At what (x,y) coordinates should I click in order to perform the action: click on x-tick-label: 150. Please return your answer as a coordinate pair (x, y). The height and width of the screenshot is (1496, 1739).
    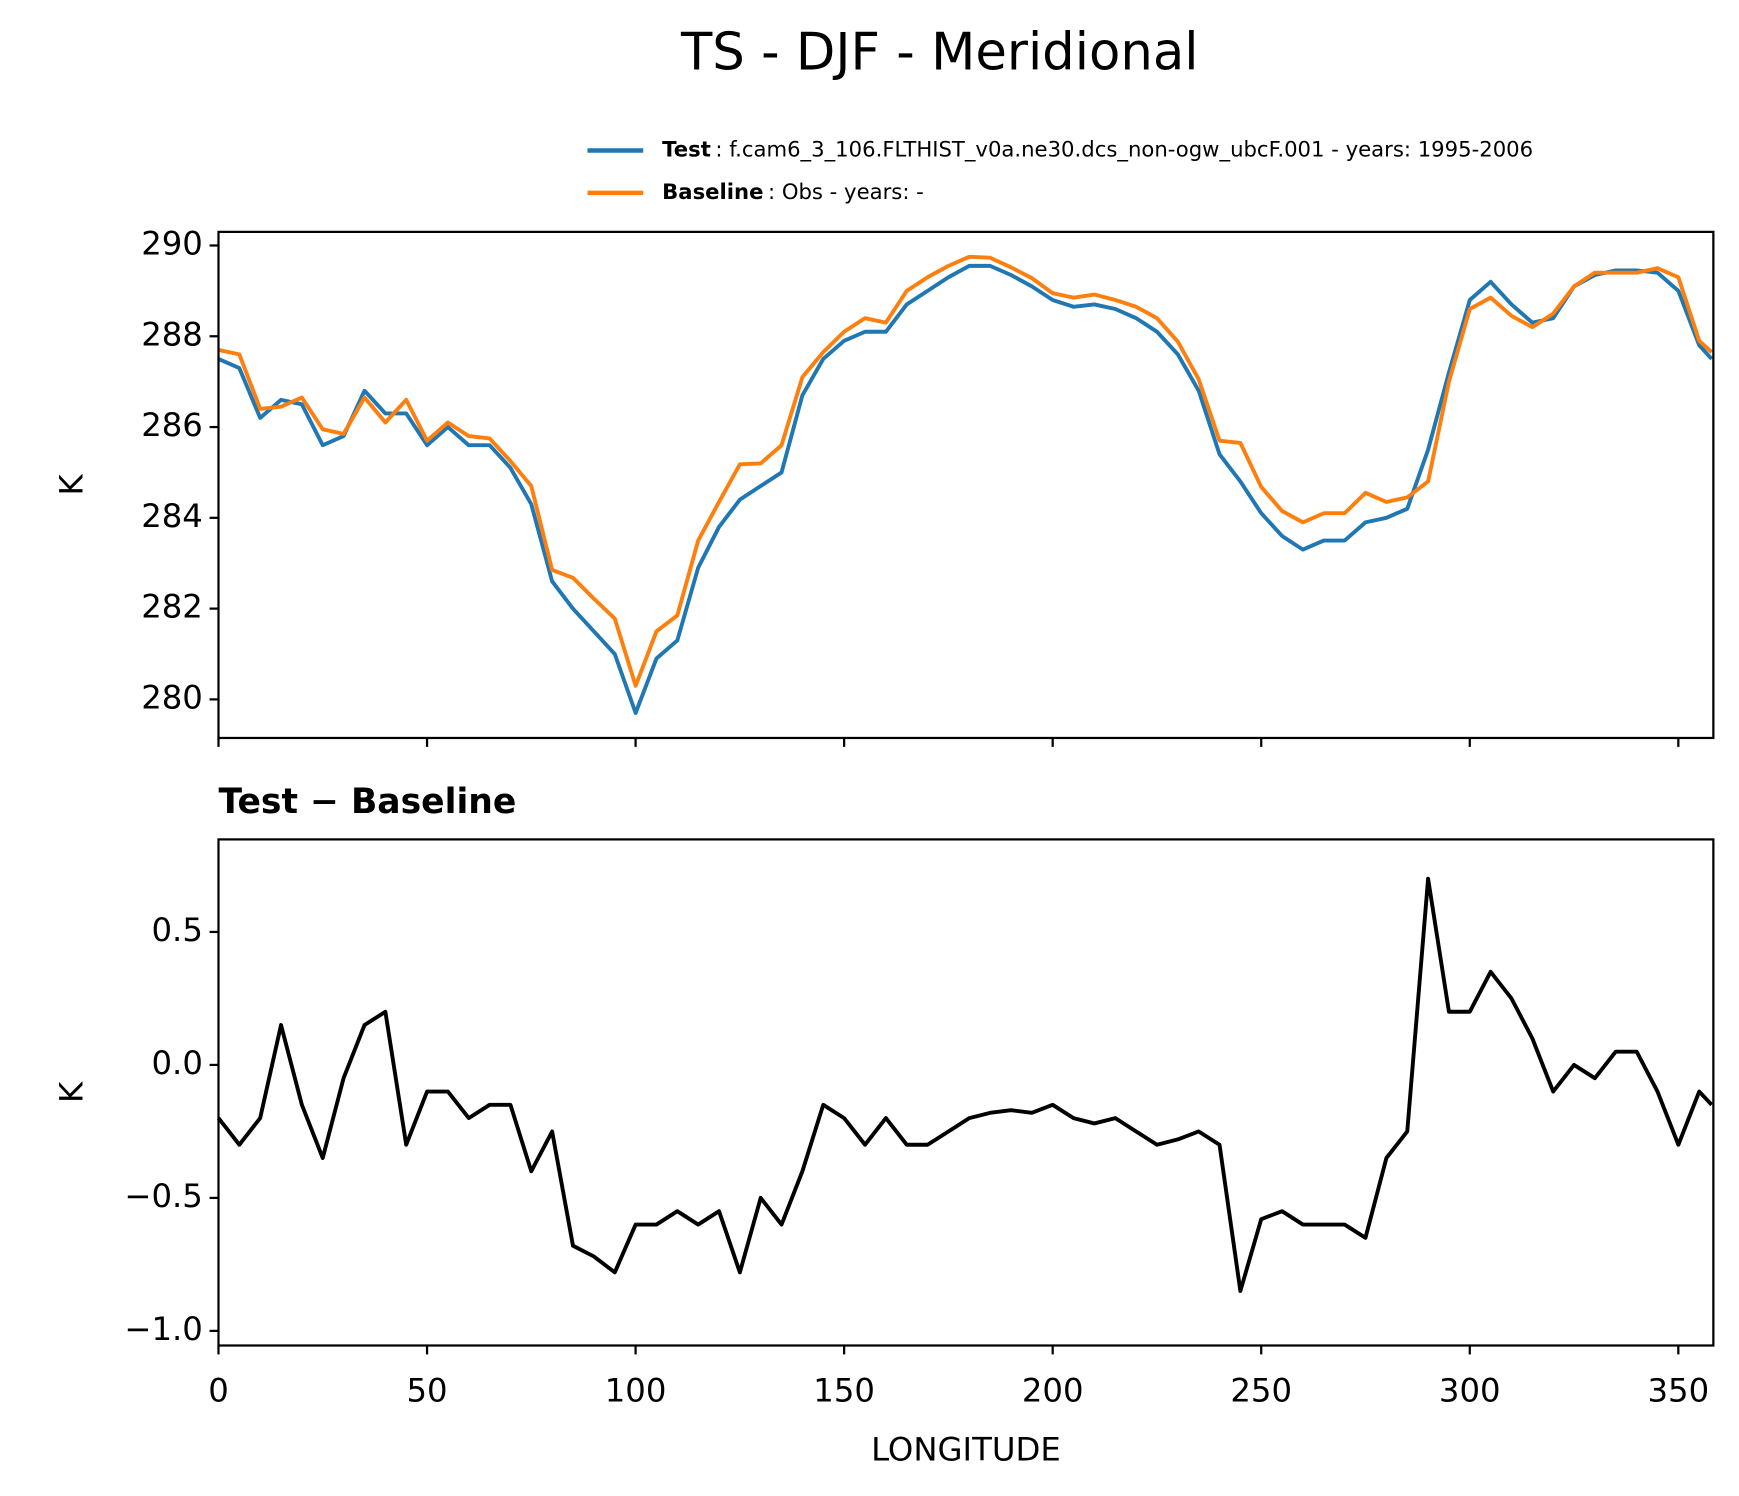
    Looking at the image, I should click on (844, 1390).